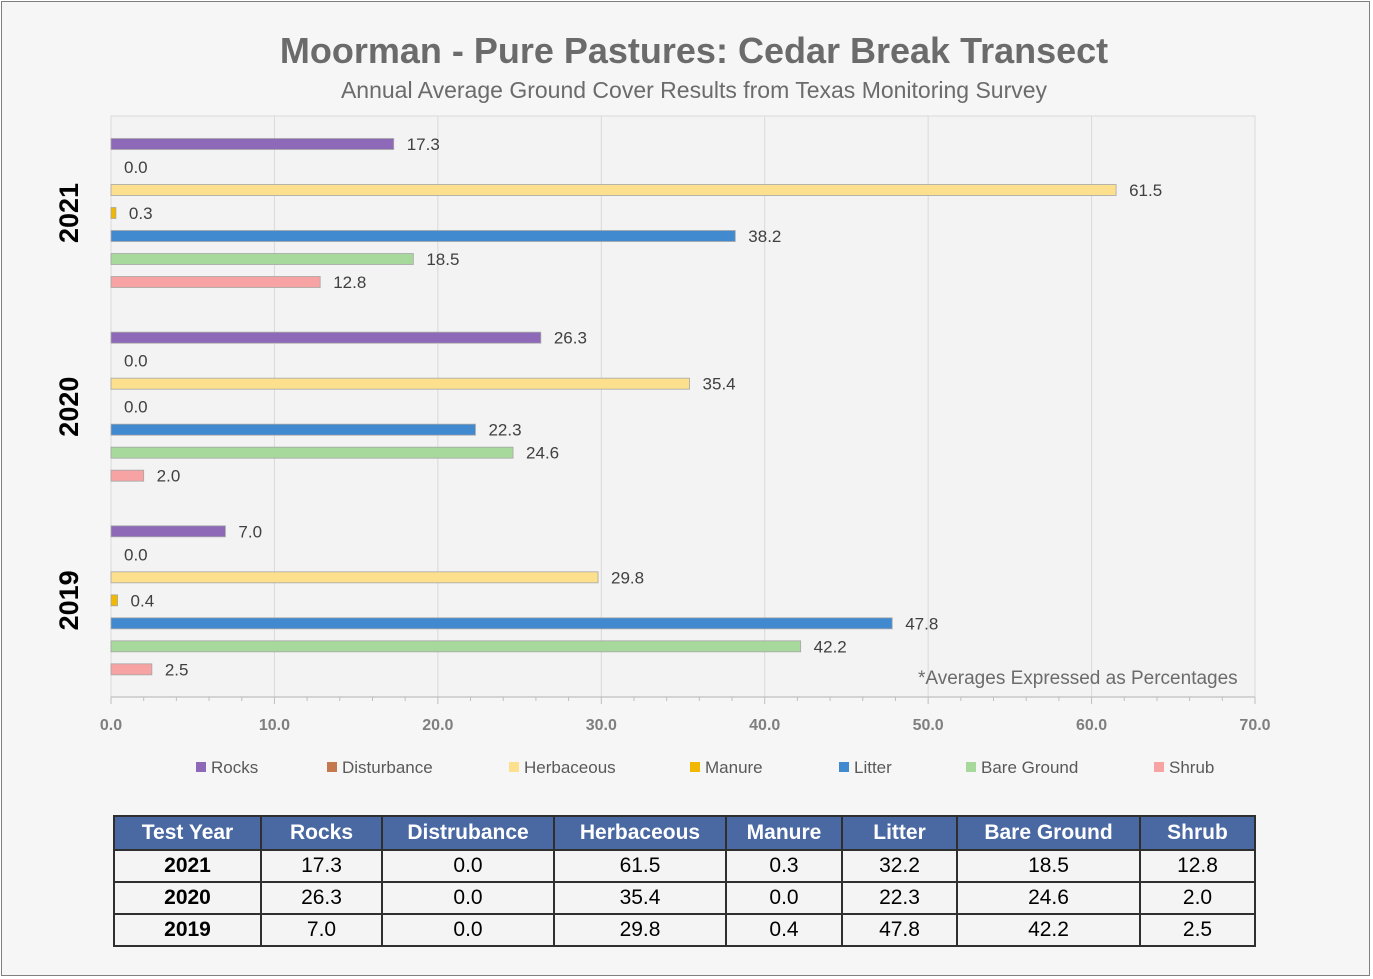  I want to click on chart-note: *Averages Expressed as Percentages, so click(1078, 678).